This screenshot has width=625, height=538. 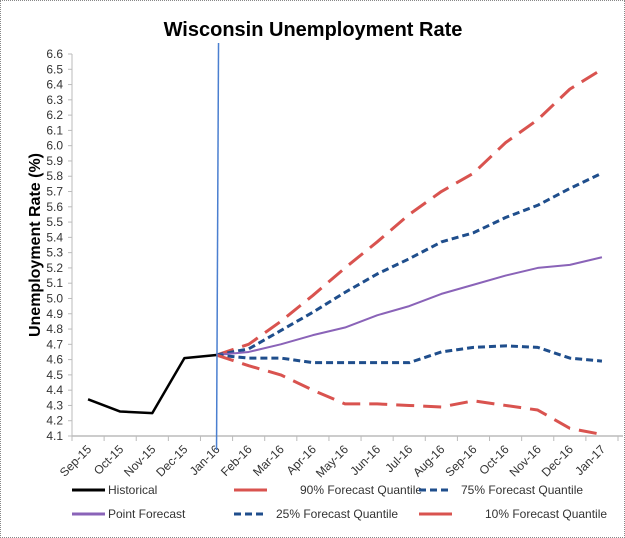 What do you see at coordinates (132, 490) in the screenshot?
I see `legend-label: Historical` at bounding box center [132, 490].